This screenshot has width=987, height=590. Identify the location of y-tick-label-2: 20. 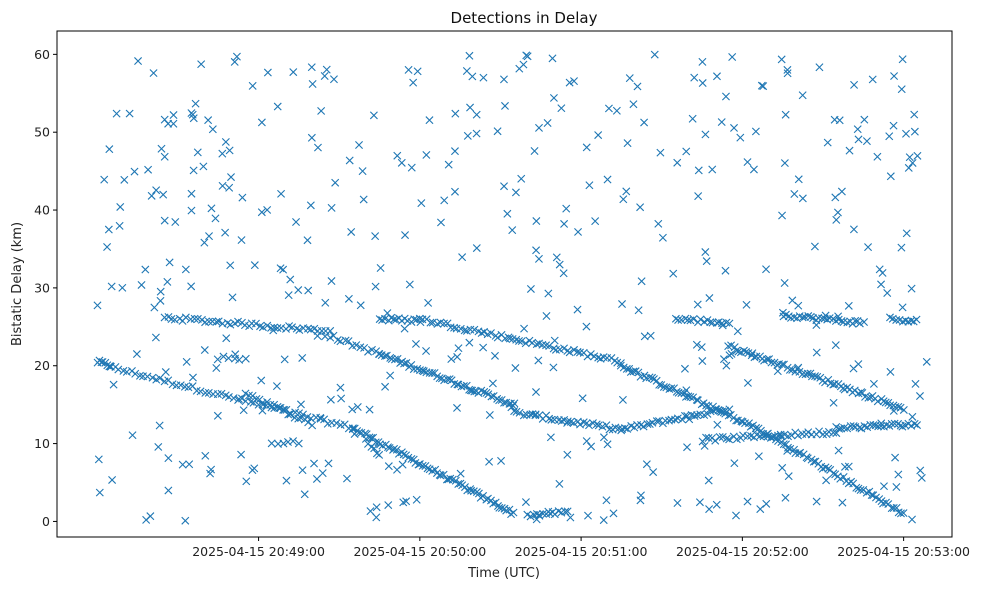
(42, 365).